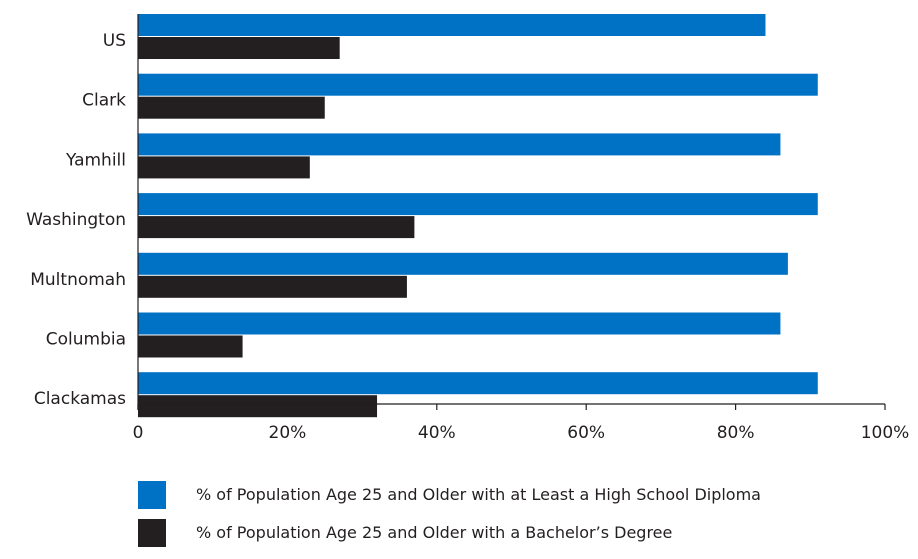  I want to click on category-label-yamhill: Yamhill, so click(95, 160).